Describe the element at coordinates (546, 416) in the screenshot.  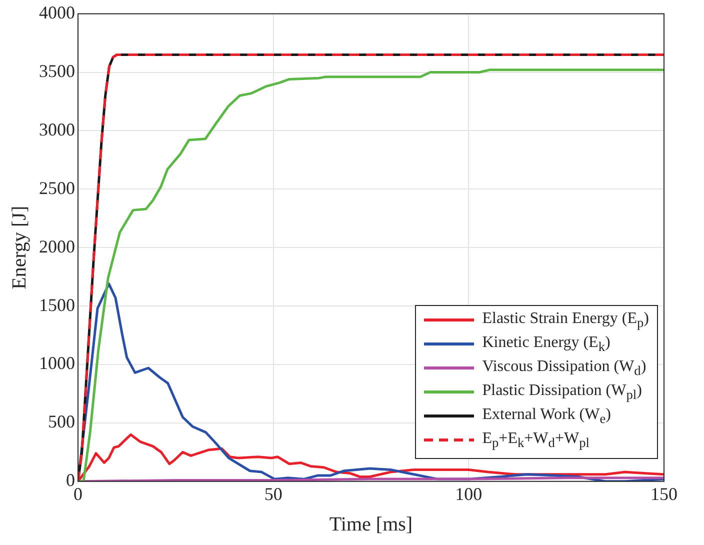
I see `legend-label: External Work (W$_{e}$)` at that location.